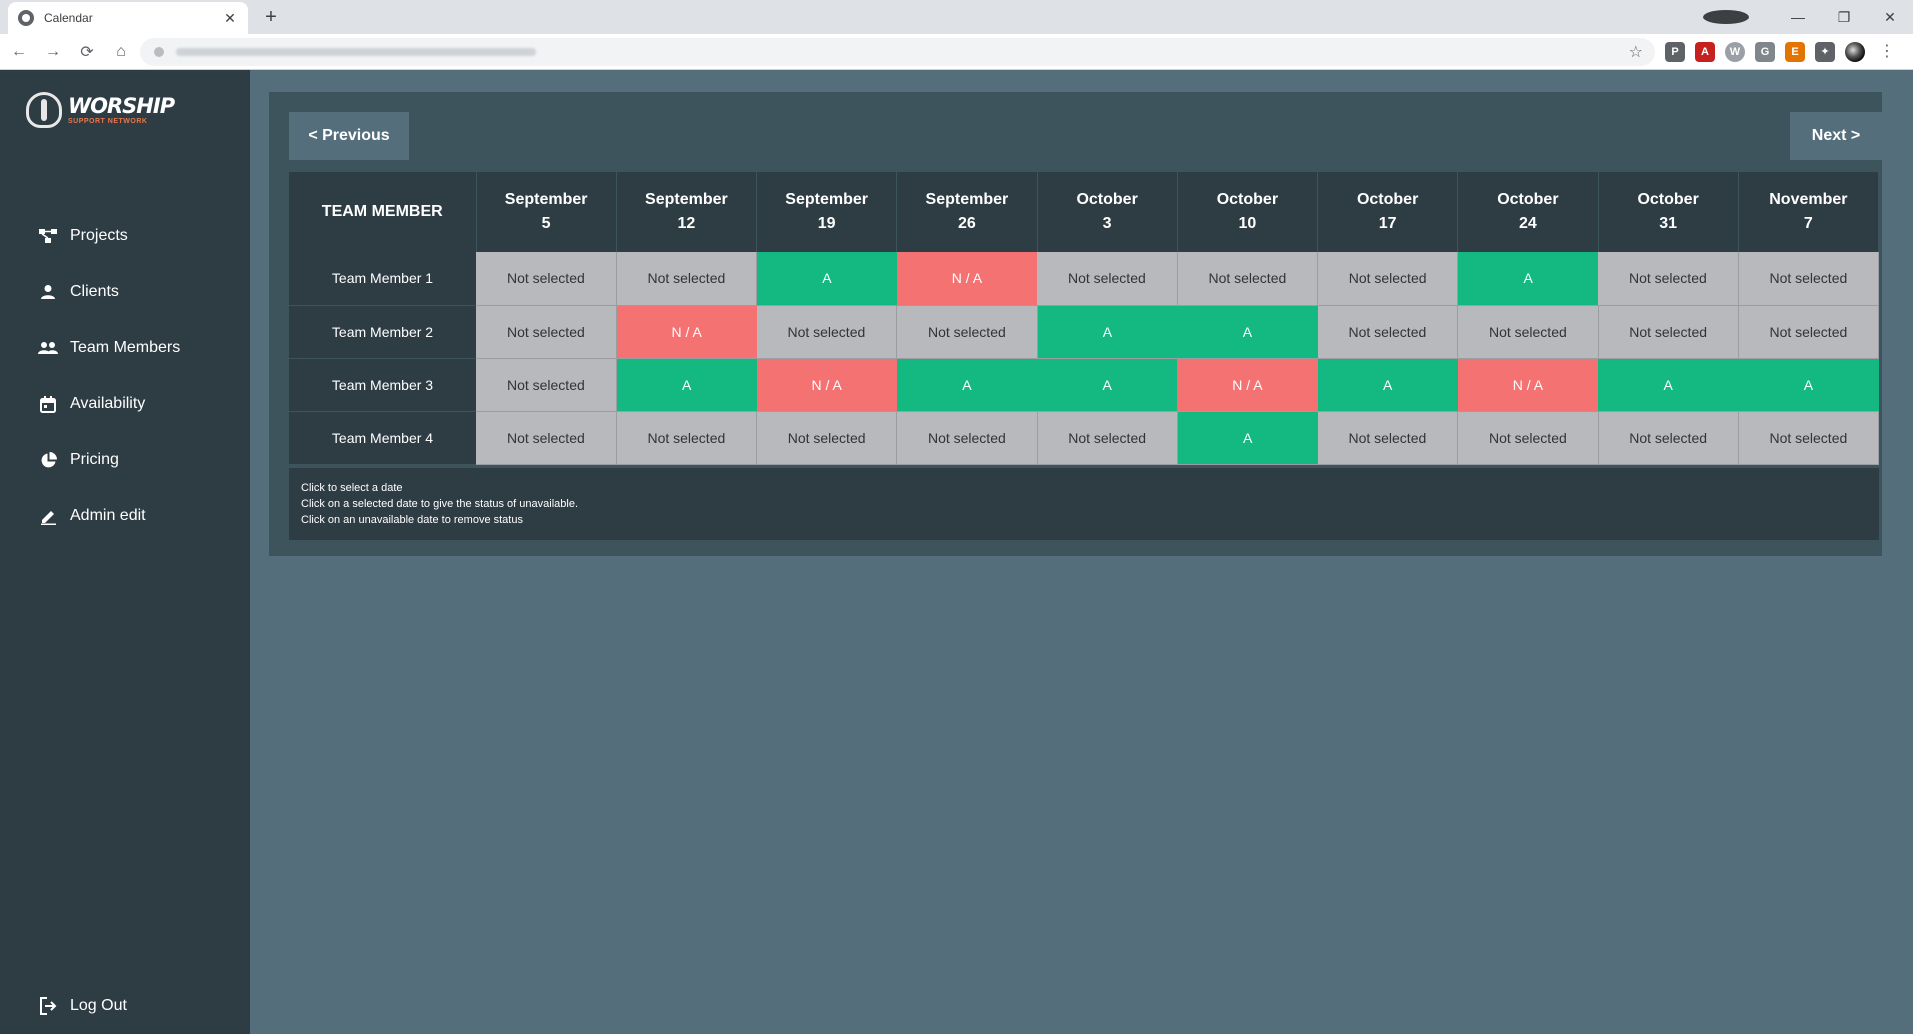 This screenshot has height=1034, width=1913. What do you see at coordinates (1808, 17) in the screenshot?
I see `window-controls: — ❐ ✕` at bounding box center [1808, 17].